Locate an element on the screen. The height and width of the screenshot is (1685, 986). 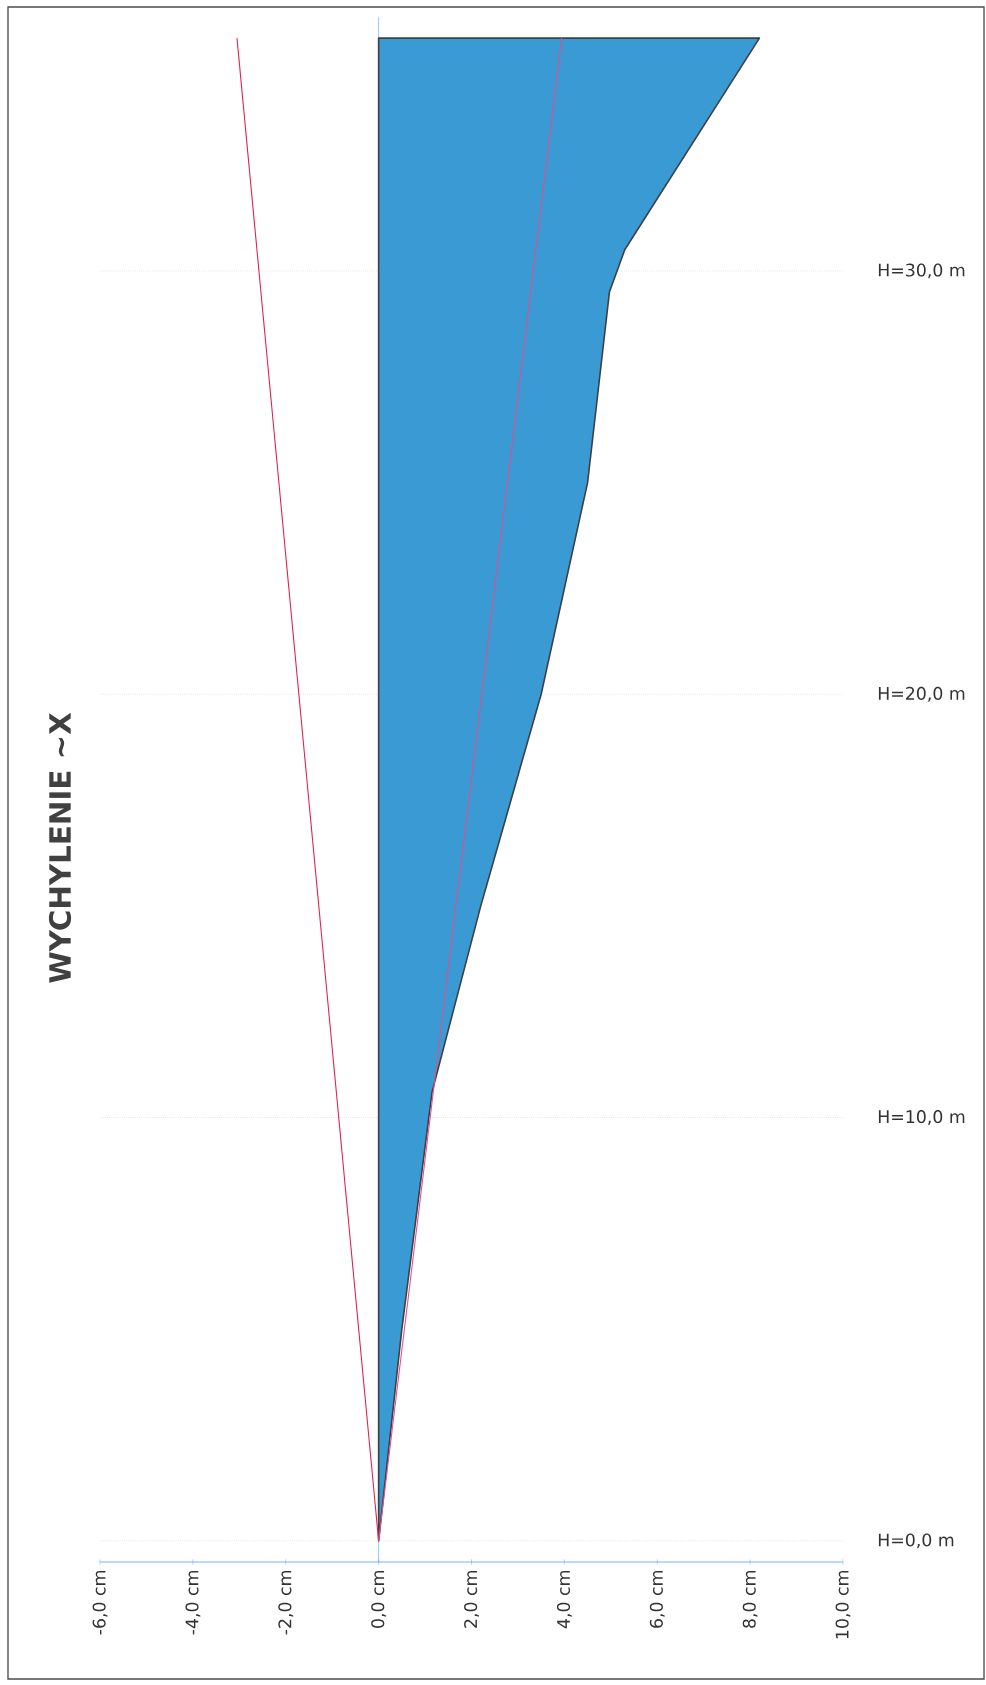
x-tick-label: 6,0 cm is located at coordinates (657, 1599).